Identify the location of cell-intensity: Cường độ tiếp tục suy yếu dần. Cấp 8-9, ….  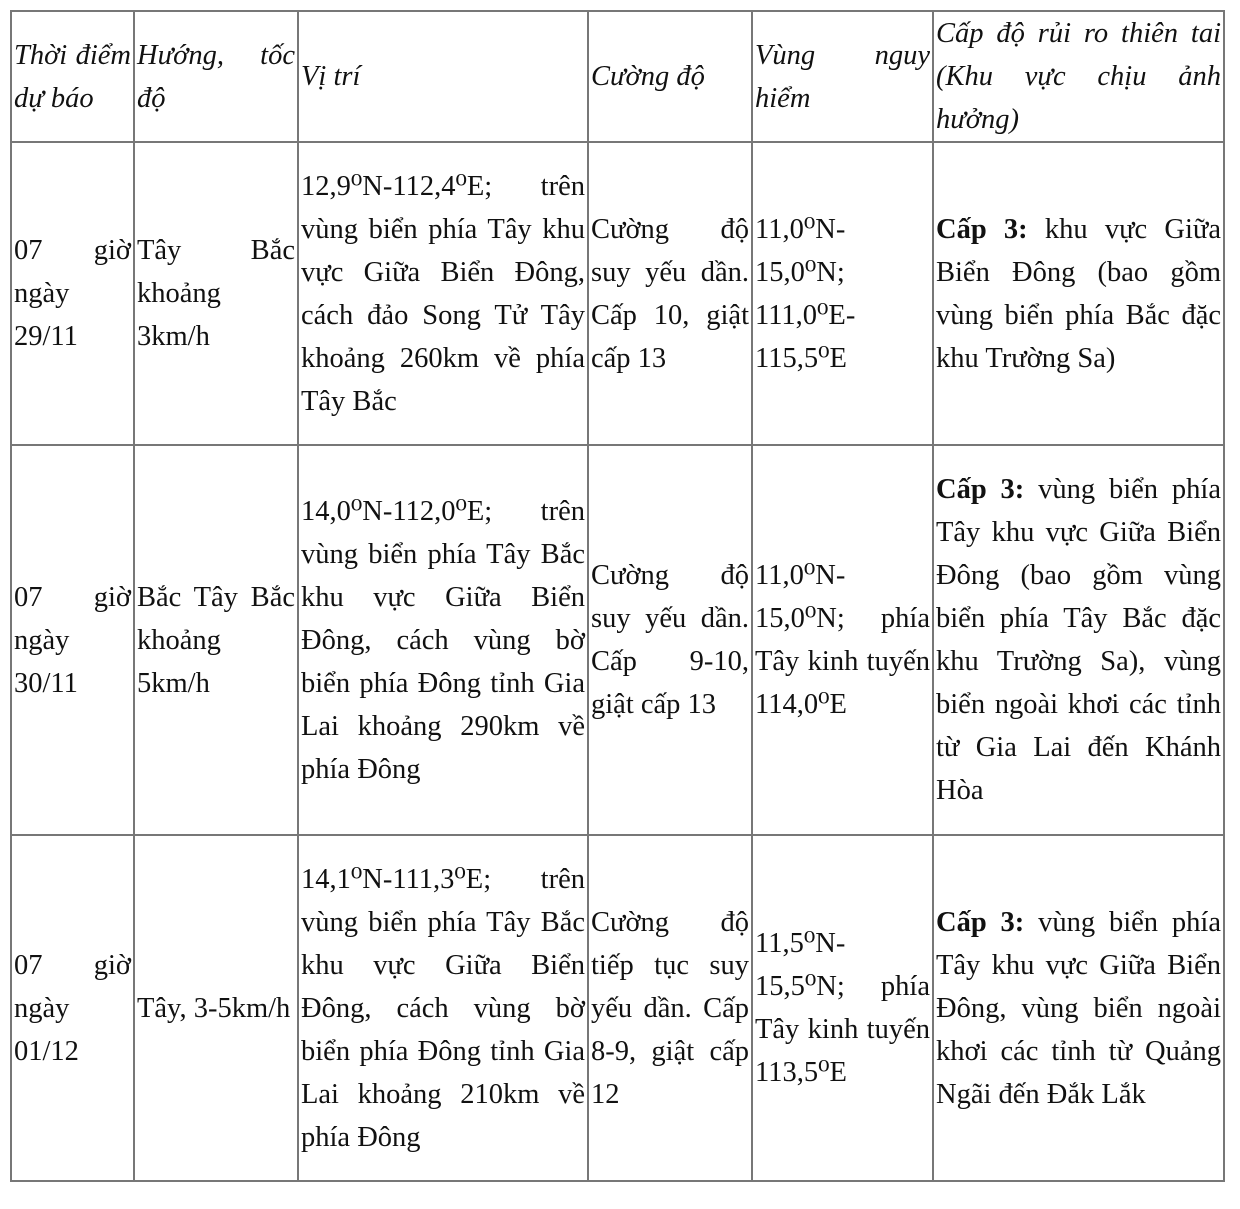
(670, 1008).